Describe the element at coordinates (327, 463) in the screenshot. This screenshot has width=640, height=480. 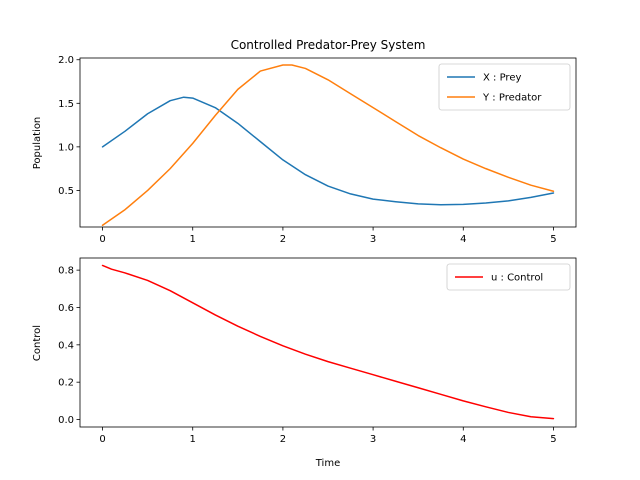
I see `x-axis-label-time: Time` at that location.